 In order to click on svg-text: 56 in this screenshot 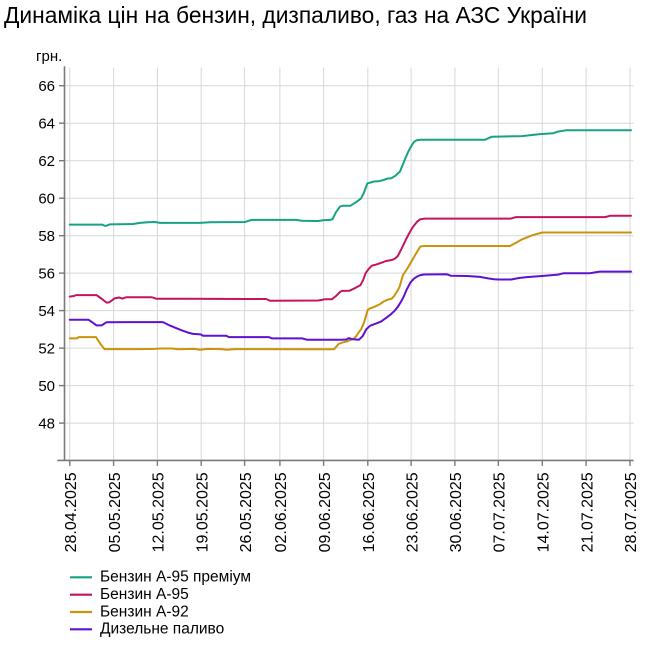, I will do `click(46, 274)`.